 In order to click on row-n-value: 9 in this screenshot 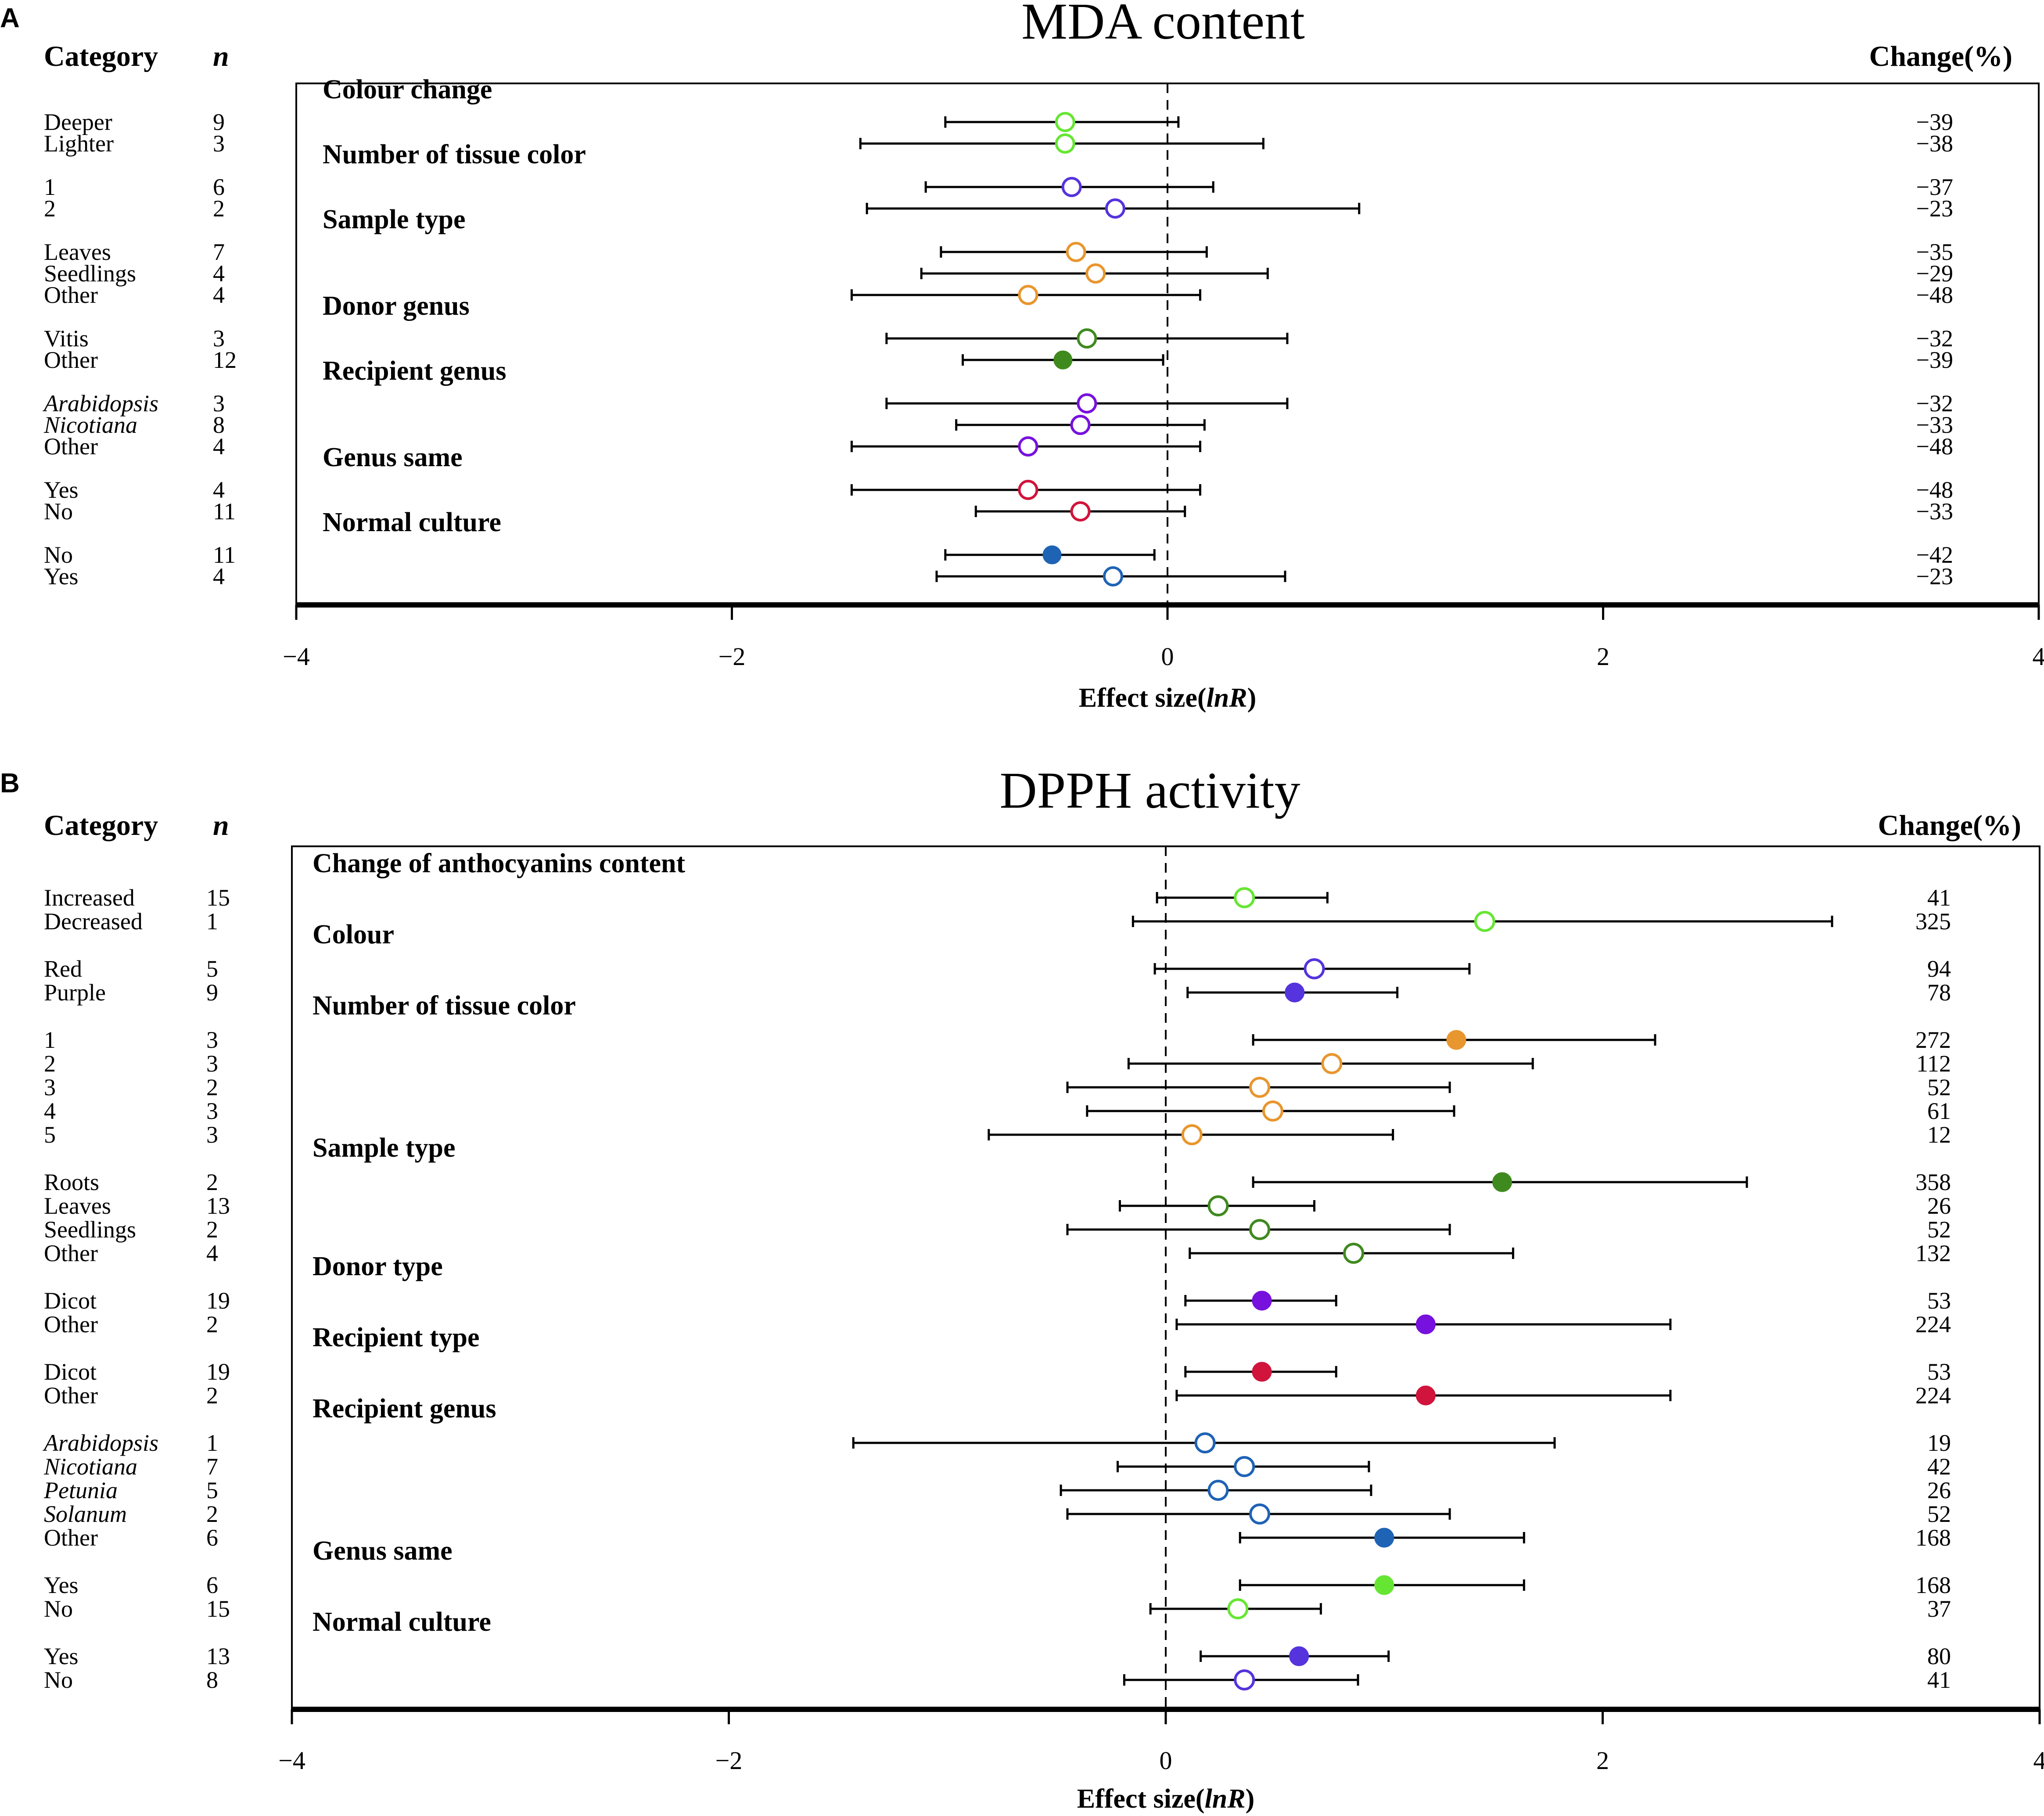, I will do `click(219, 122)`.